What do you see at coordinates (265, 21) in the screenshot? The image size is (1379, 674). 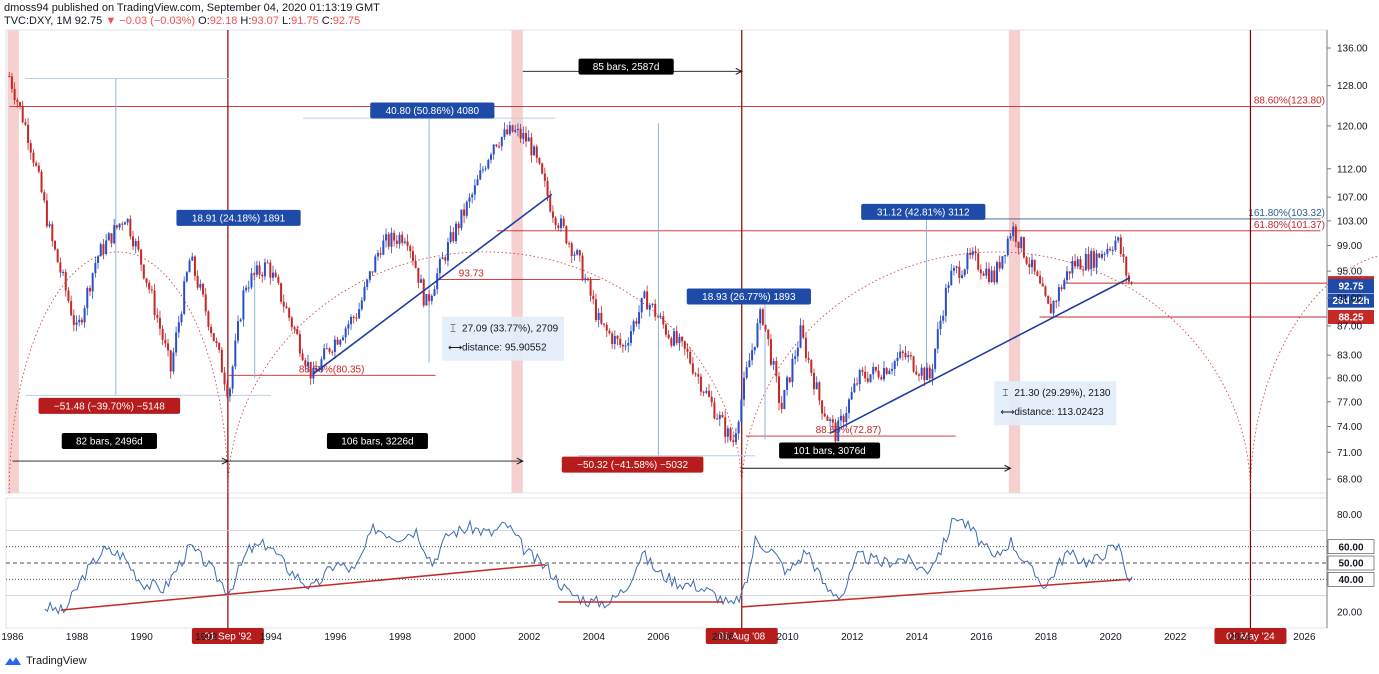 I see `high-value: 93.07` at bounding box center [265, 21].